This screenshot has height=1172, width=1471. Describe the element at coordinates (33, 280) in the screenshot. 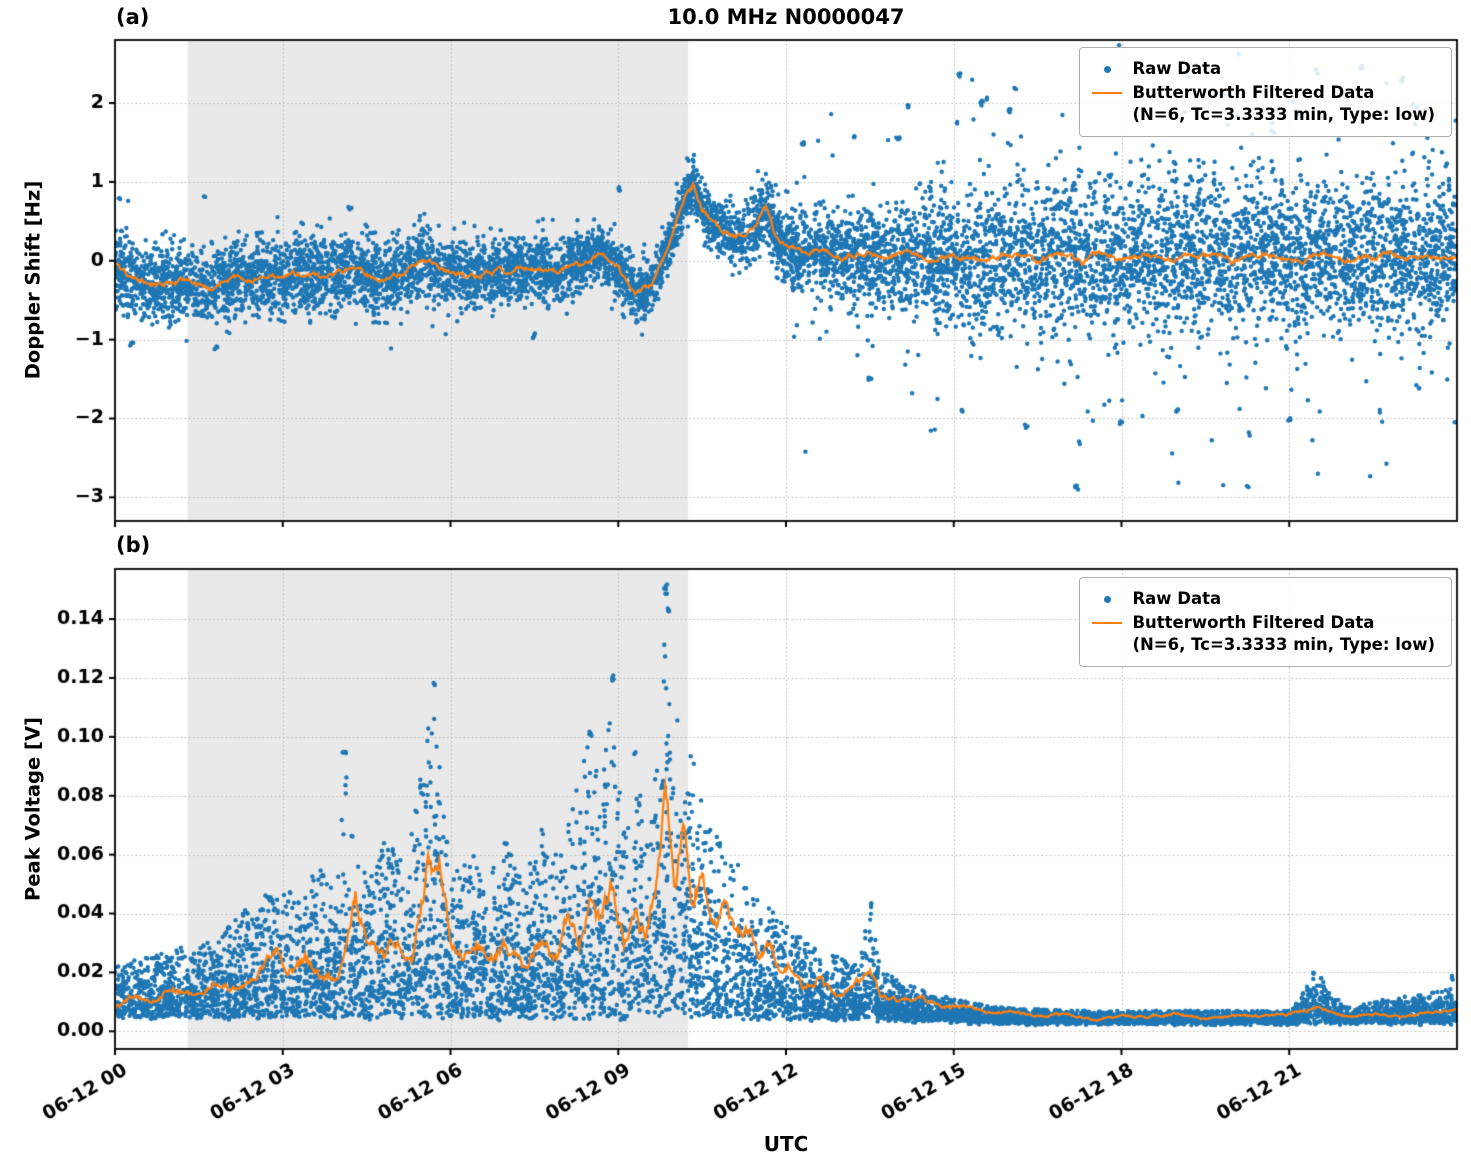

I see `panel-a-y-axis-label: Doppler Shift [Hz]` at that location.